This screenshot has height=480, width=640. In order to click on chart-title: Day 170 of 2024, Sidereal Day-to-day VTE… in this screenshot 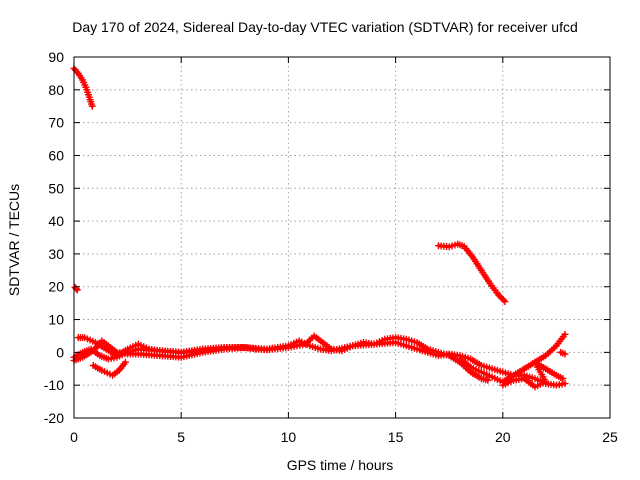, I will do `click(325, 27)`.